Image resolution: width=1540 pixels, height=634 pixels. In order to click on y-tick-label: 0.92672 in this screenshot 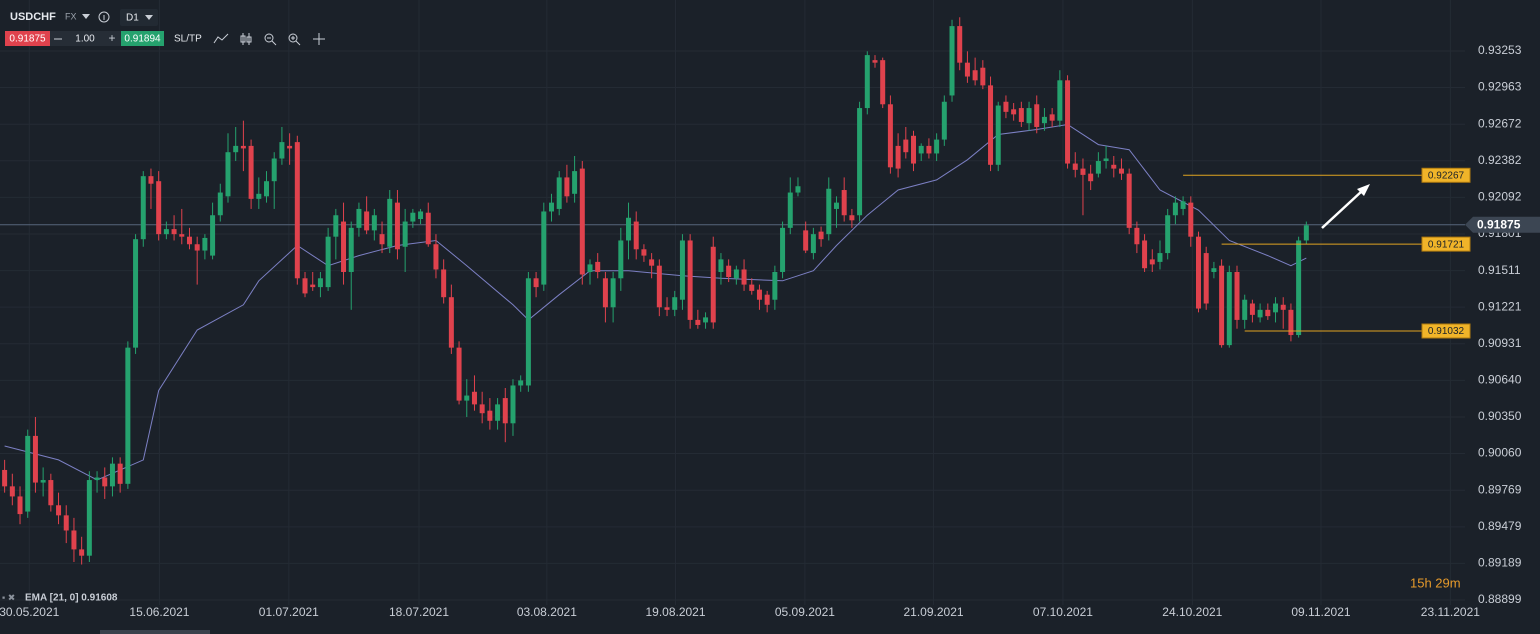, I will do `click(1500, 123)`.